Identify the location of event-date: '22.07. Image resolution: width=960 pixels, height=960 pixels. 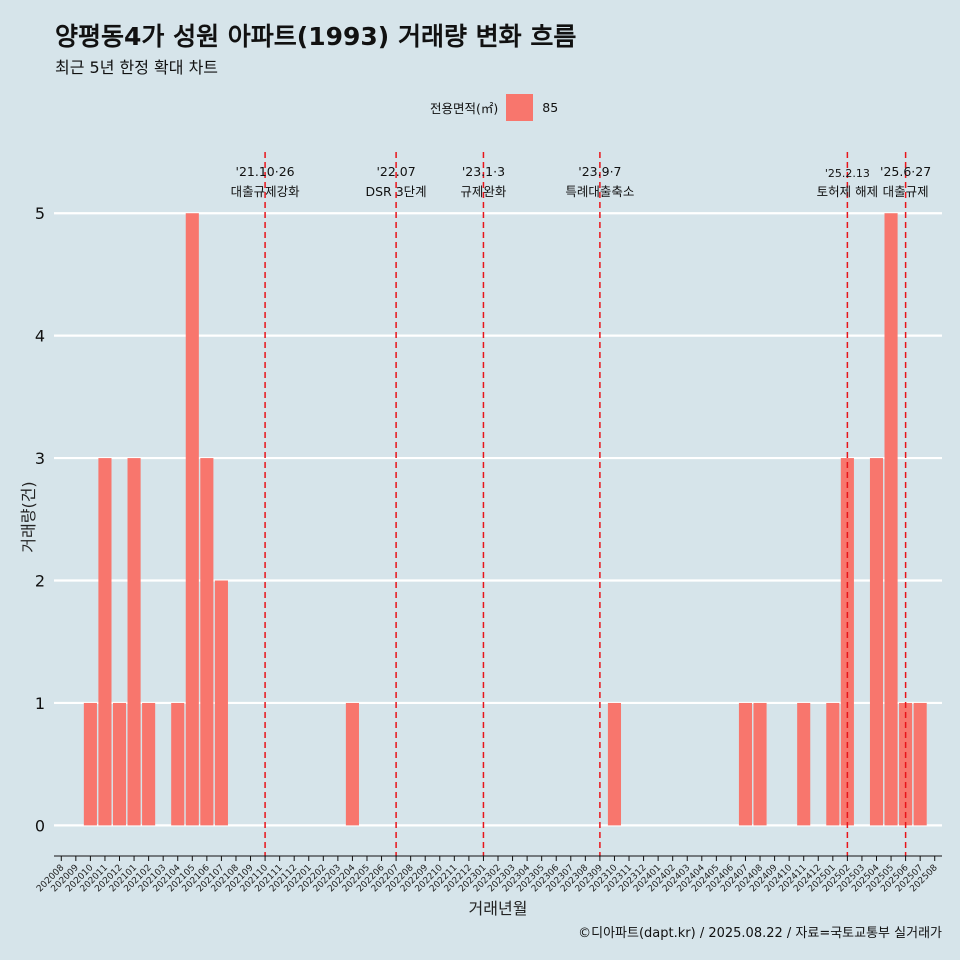
(395, 171).